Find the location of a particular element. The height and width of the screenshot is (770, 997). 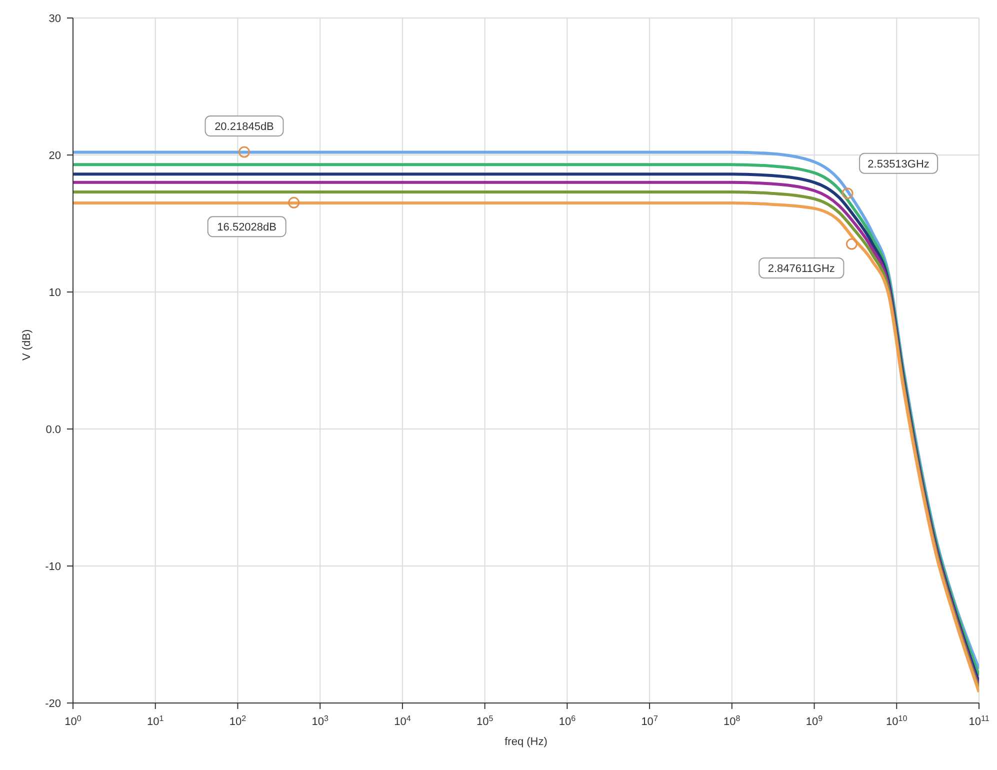

x-tick-label: 10$^{11}$ is located at coordinates (979, 721).